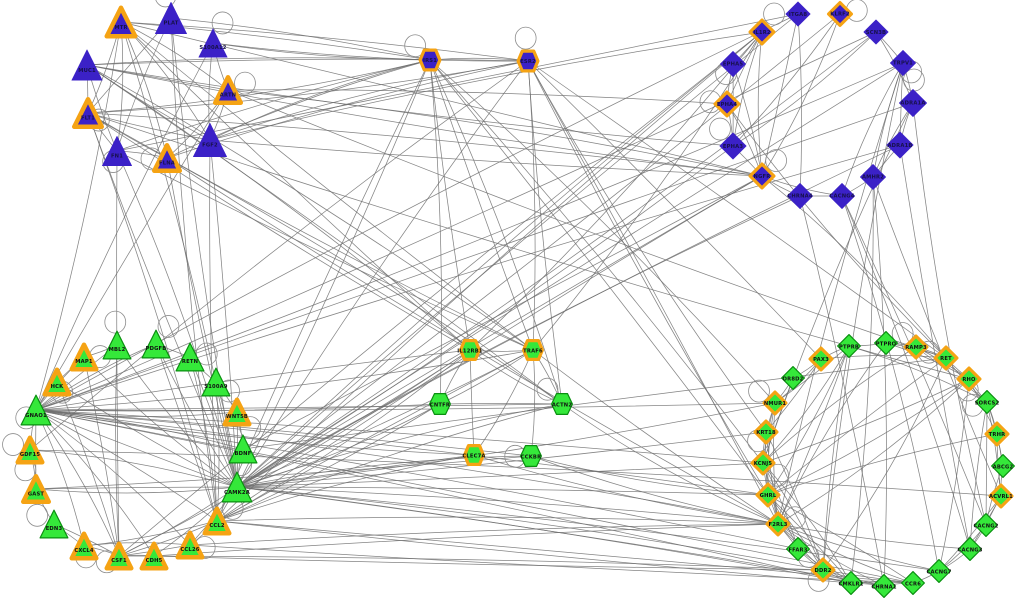  Describe the element at coordinates (30, 450) in the screenshot. I see `graph-node-gdf15: GDF15` at that location.